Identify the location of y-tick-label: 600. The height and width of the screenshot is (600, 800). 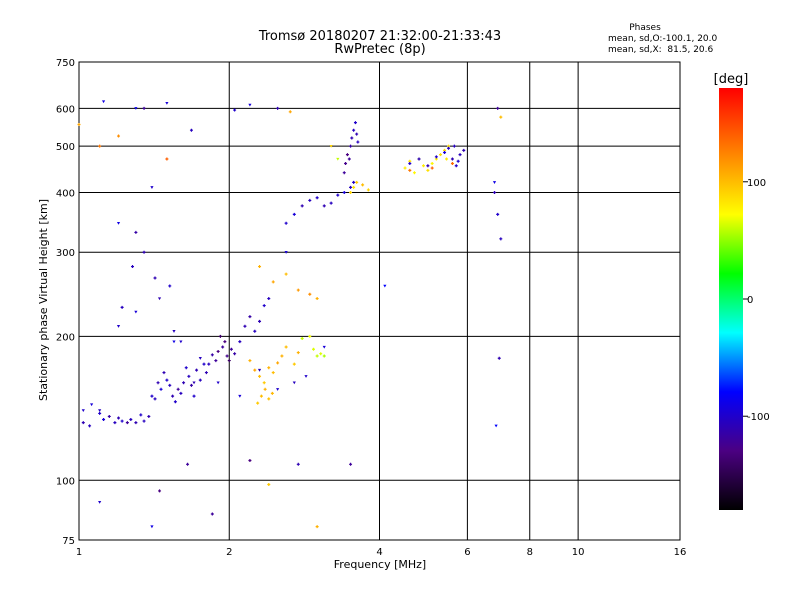
(65, 109).